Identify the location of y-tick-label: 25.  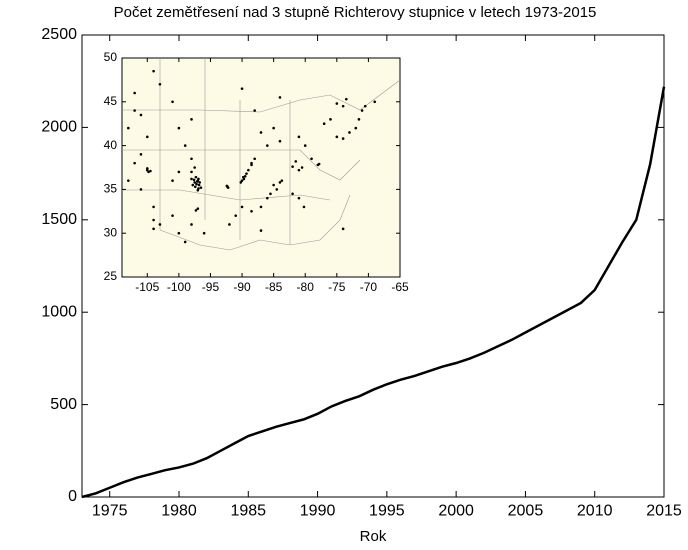
(111, 276).